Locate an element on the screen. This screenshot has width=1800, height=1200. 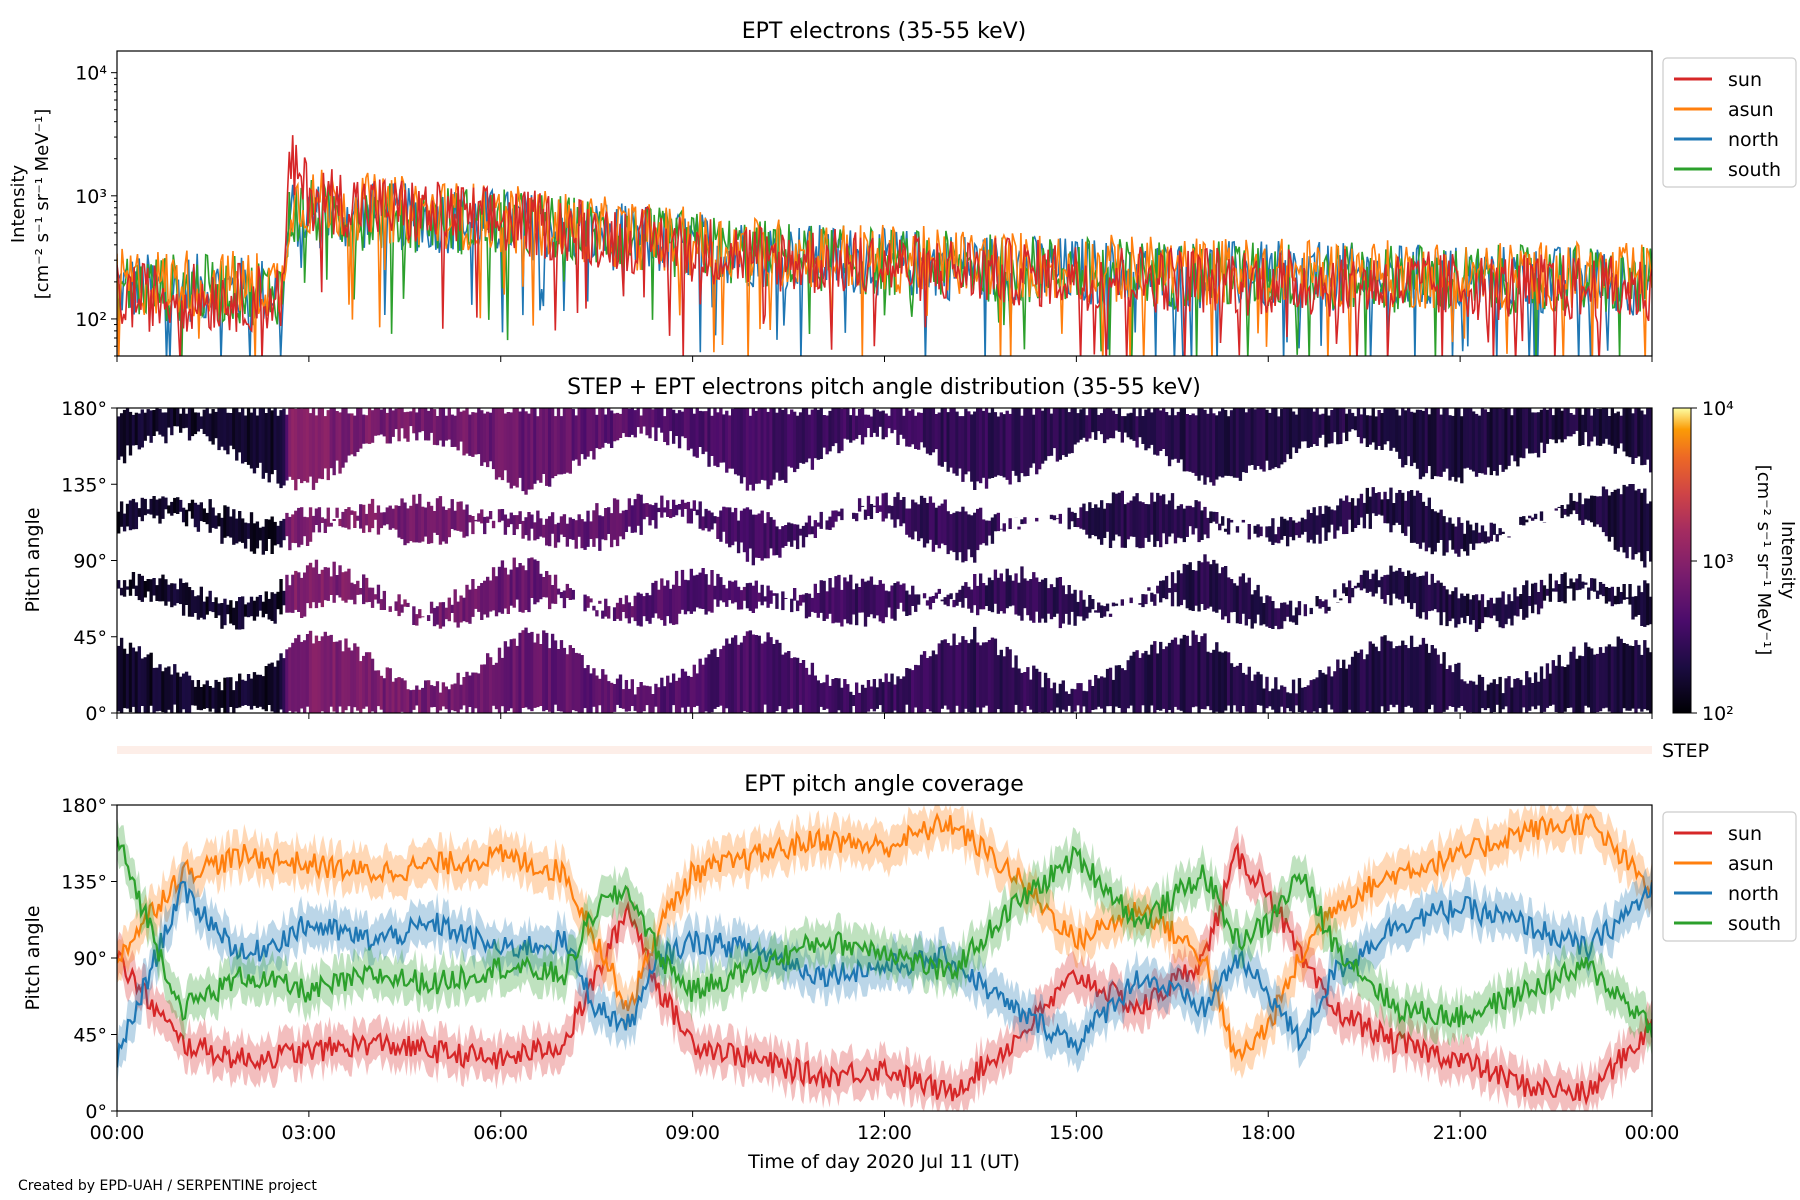
intensity-ytick-label-0: 10² is located at coordinates (91, 320).